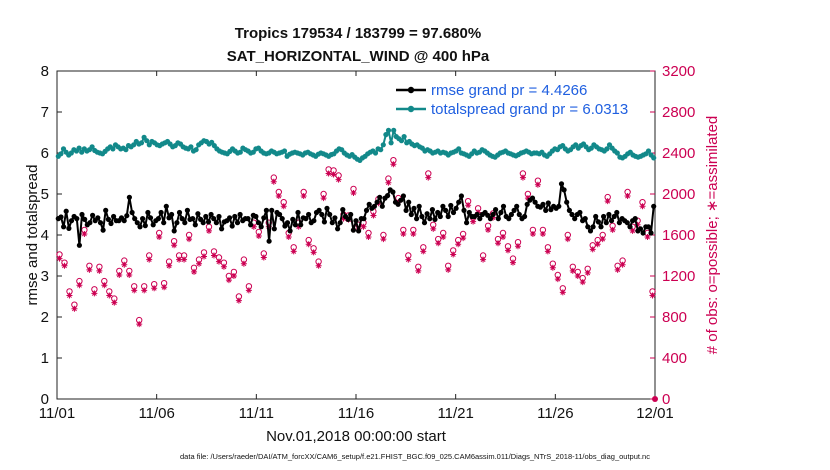 This screenshot has width=830, height=470. What do you see at coordinates (655, 399) in the screenshot?
I see `obs-zero-marker` at bounding box center [655, 399].